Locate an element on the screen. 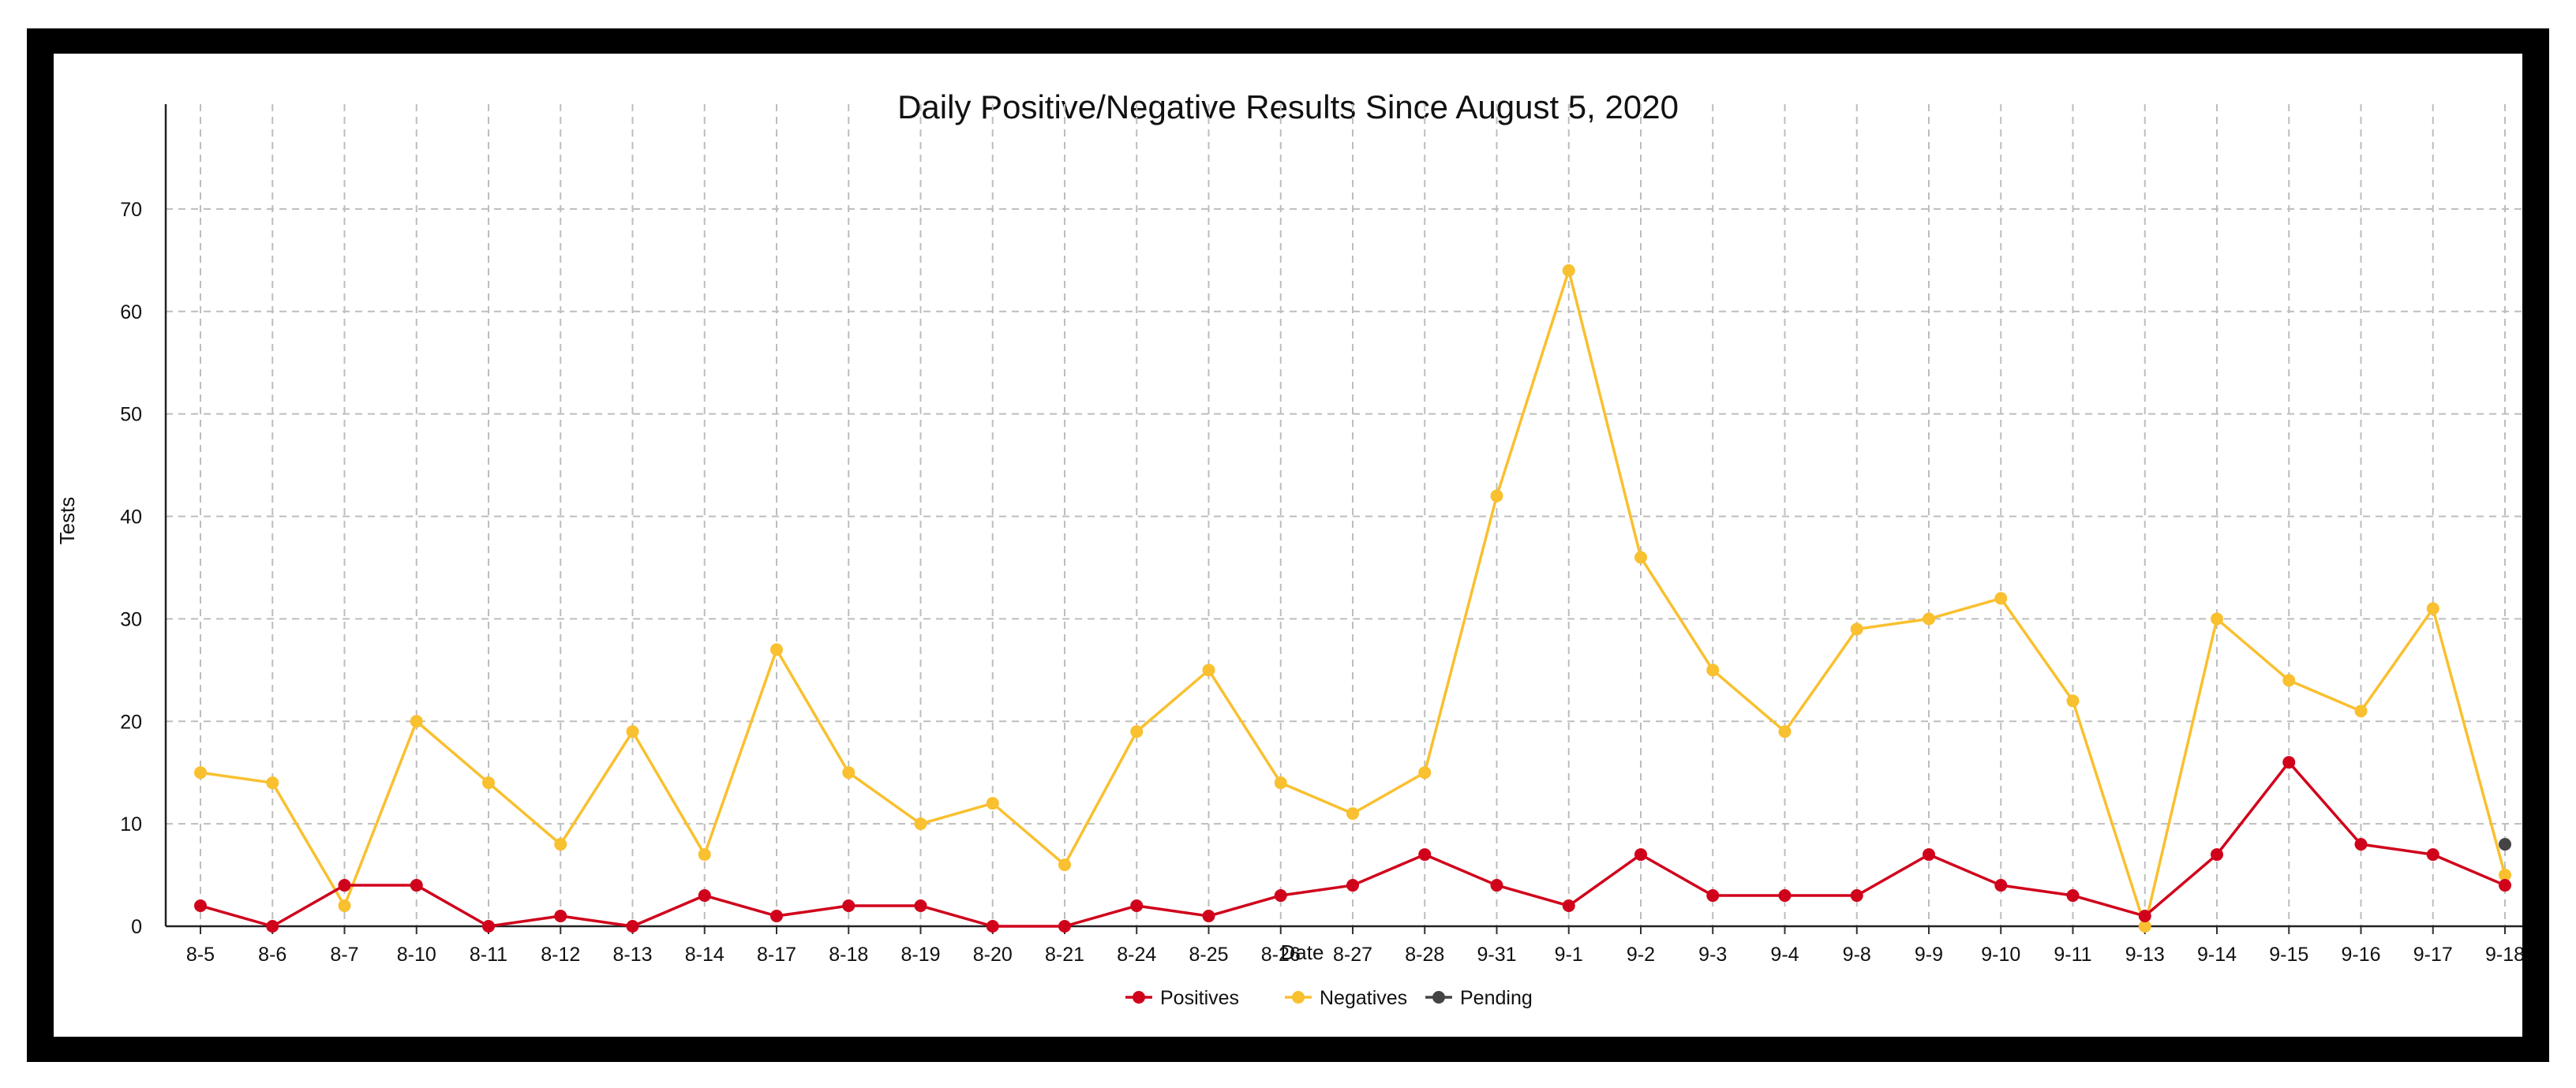 The width and height of the screenshot is (2576, 1088). x-tick-label: 9-13 is located at coordinates (2145, 955).